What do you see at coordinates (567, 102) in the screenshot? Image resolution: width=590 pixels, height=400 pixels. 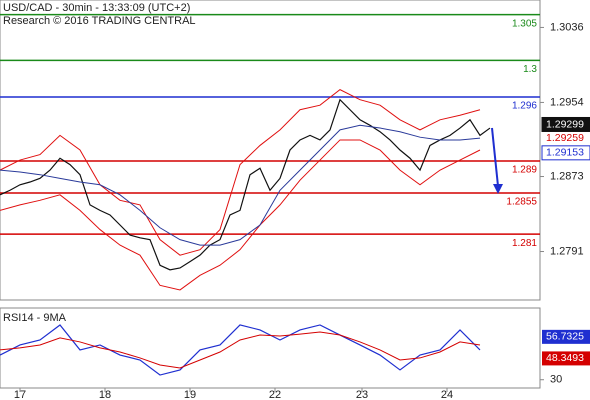 I see `y-tick-label: 1.2954` at bounding box center [567, 102].